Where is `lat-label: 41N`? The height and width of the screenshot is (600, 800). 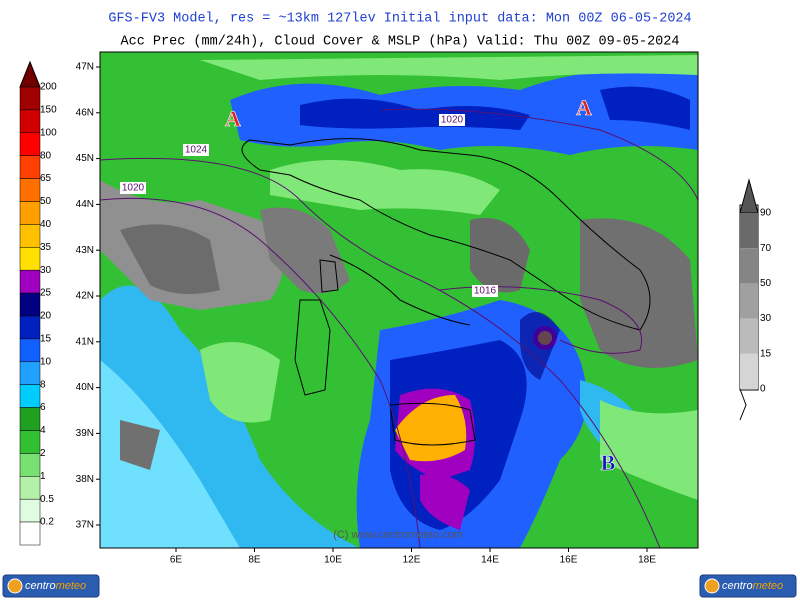
lat-label: 41N is located at coordinates (85, 341).